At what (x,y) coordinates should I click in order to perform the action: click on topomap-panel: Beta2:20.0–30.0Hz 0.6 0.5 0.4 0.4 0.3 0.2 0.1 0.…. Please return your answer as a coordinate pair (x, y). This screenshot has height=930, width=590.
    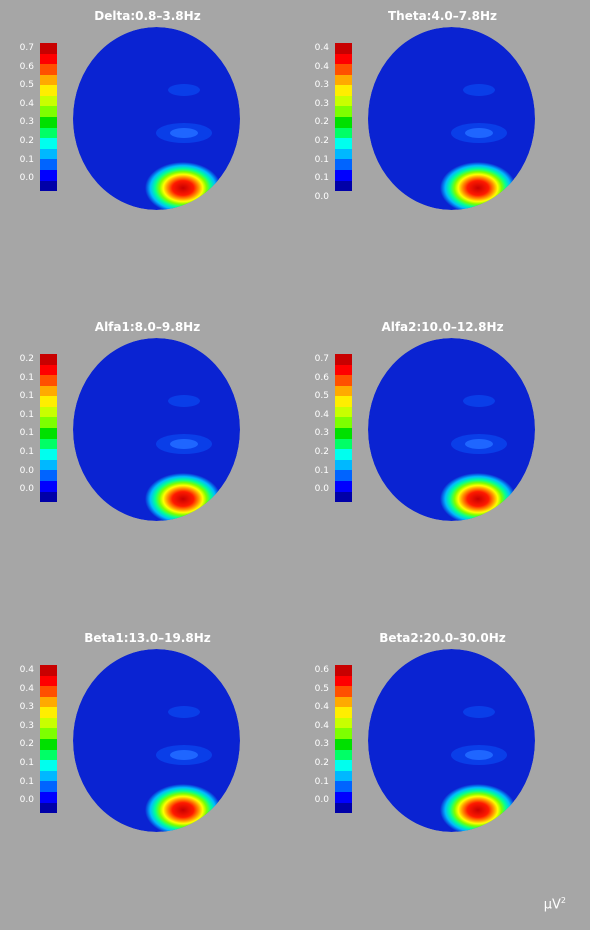
    Looking at the image, I should click on (442, 727).